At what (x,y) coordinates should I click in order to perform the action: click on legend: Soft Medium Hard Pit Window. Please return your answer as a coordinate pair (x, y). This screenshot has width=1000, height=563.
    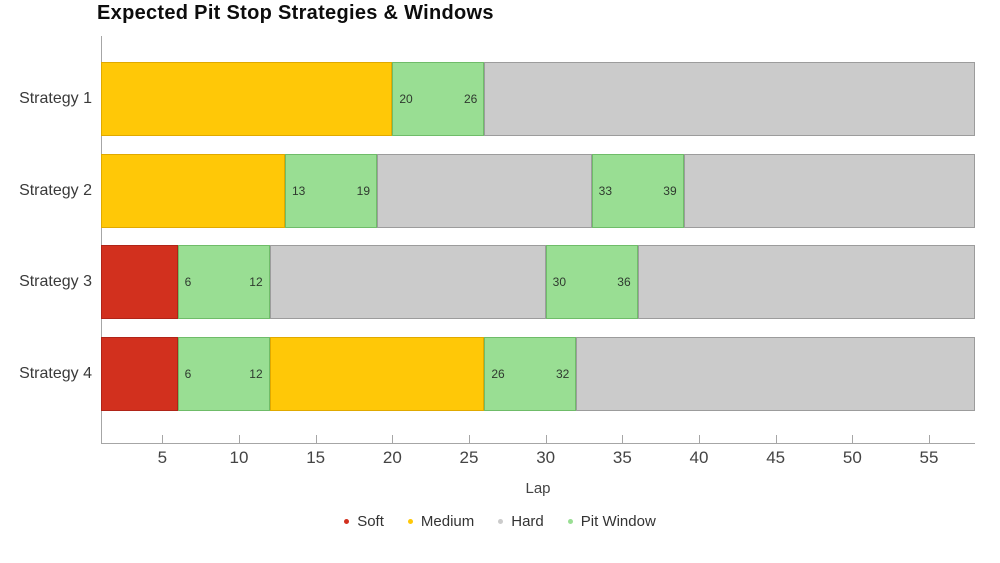
    Looking at the image, I should click on (500, 521).